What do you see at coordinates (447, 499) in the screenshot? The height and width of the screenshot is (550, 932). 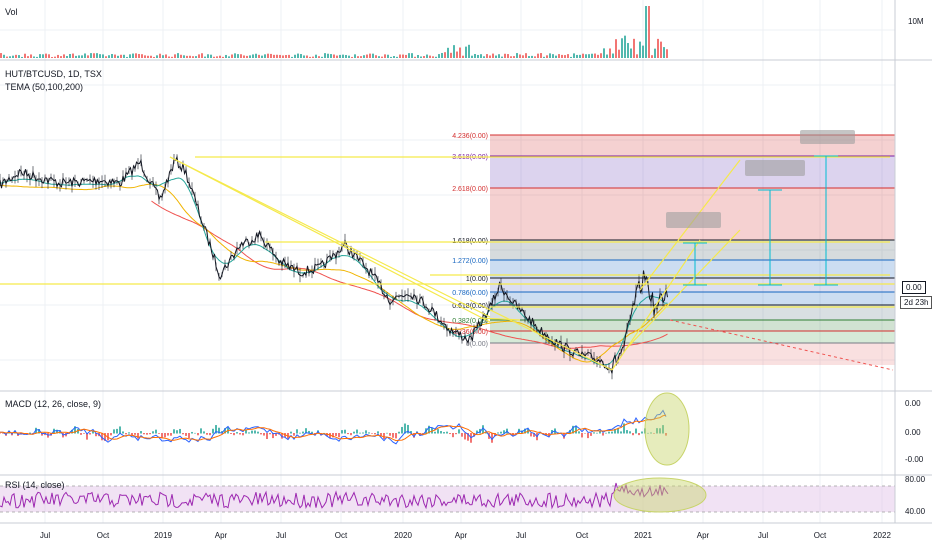 I see `rsi-band` at bounding box center [447, 499].